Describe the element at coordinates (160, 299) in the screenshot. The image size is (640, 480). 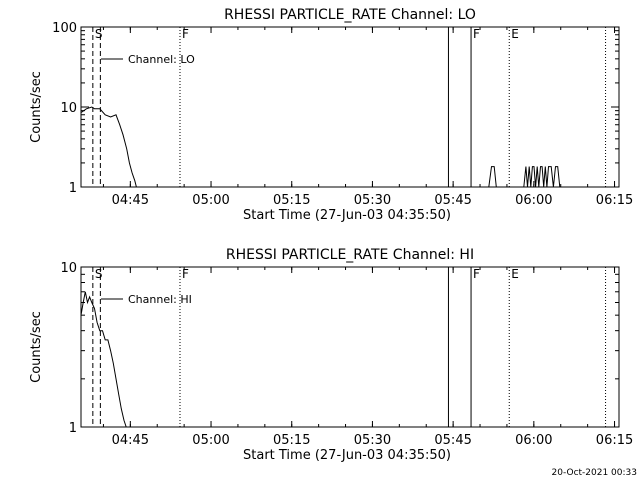
I see `legend-entry: Channel: HI` at that location.